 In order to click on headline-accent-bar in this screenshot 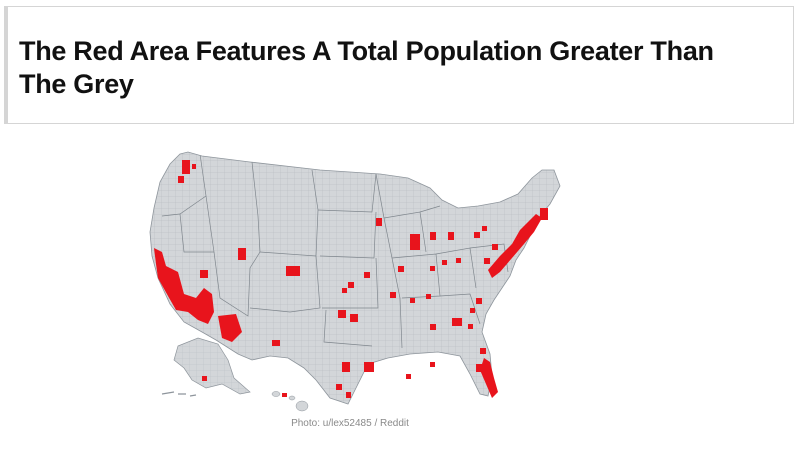, I will do `click(6, 65)`.